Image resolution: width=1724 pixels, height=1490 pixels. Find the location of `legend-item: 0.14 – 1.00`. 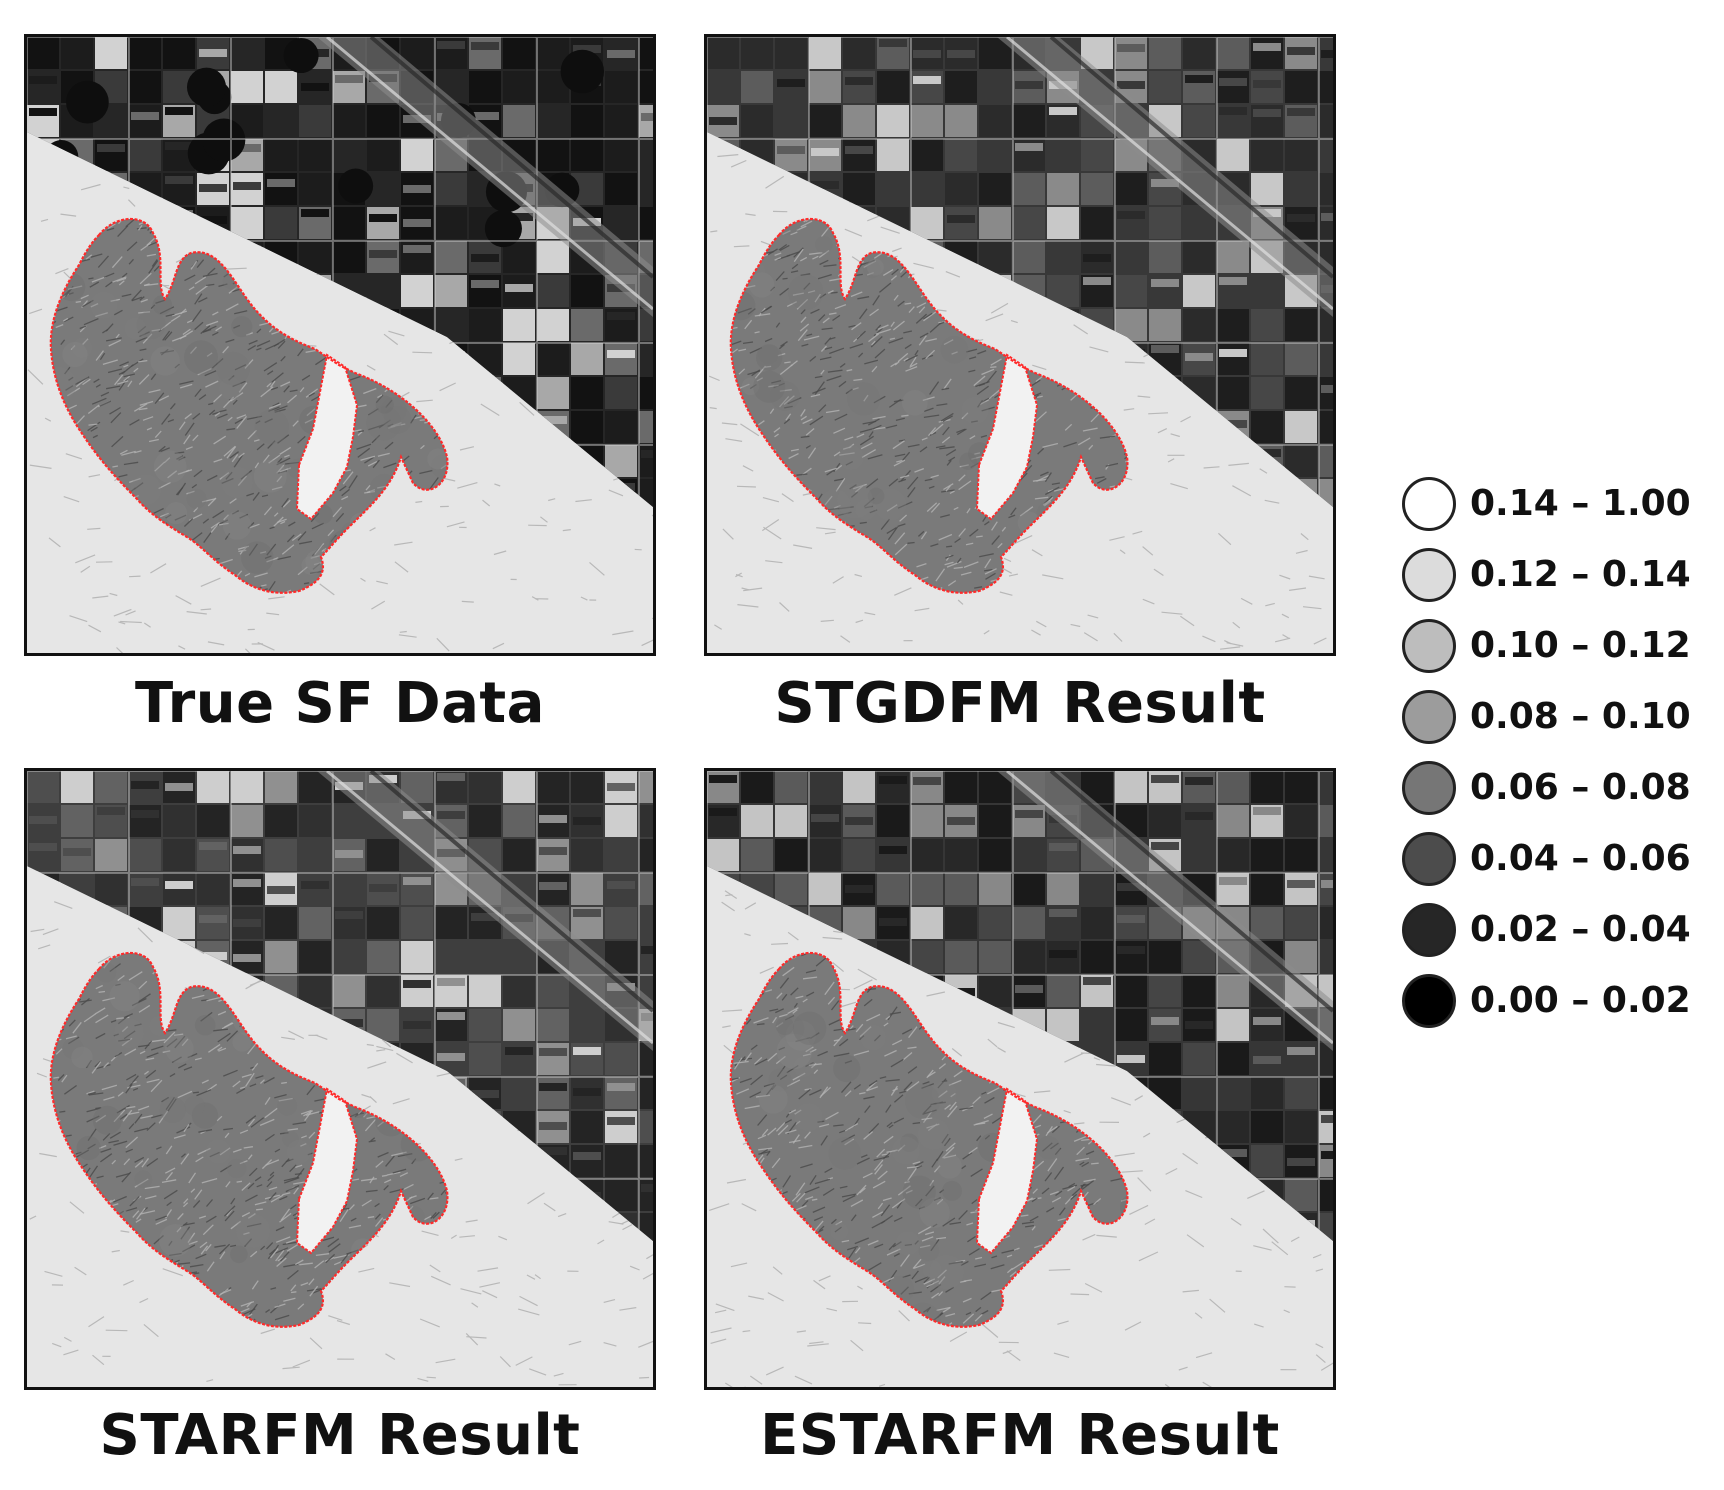

legend-item: 0.14 – 1.00 is located at coordinates (1557, 503).